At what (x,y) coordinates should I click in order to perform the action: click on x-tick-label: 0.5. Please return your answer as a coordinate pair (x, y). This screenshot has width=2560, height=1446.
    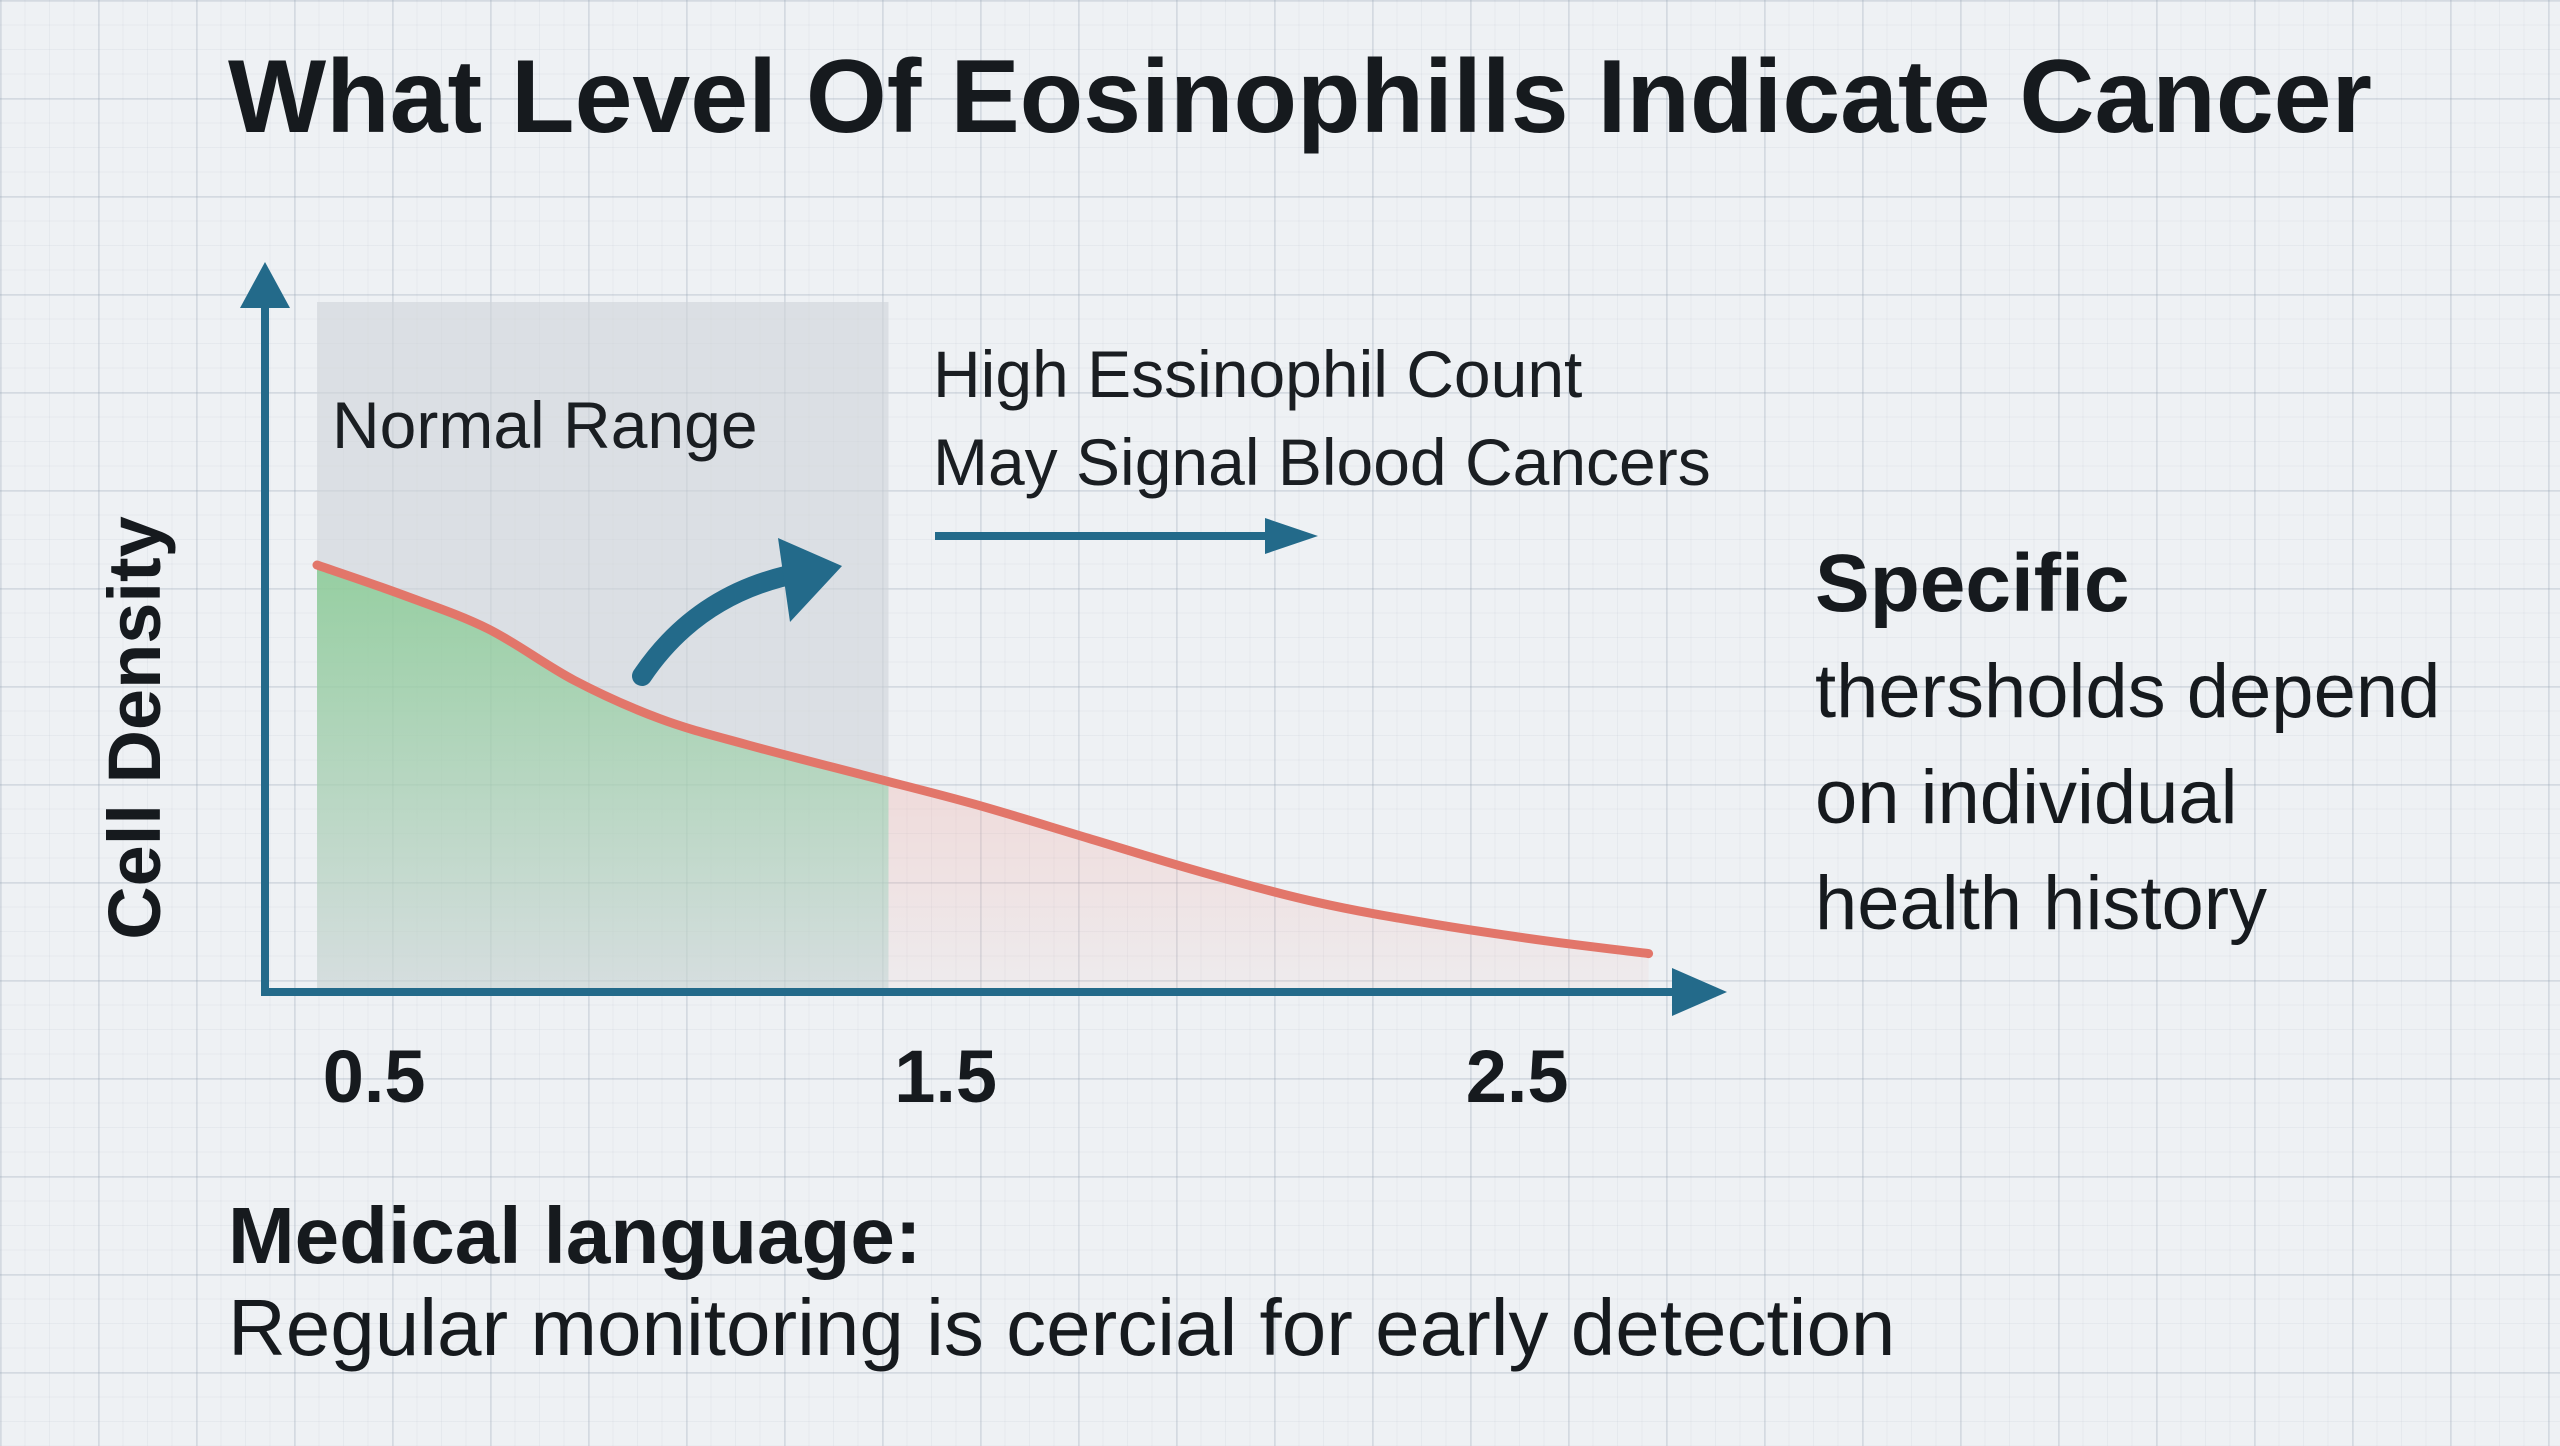
    Looking at the image, I should click on (374, 1076).